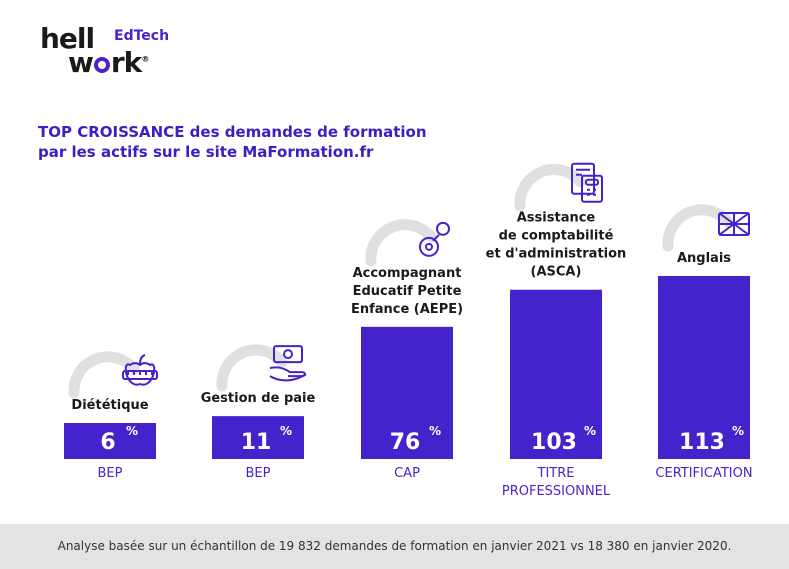 The height and width of the screenshot is (569, 789). I want to click on category-label: et d'administration, so click(556, 254).